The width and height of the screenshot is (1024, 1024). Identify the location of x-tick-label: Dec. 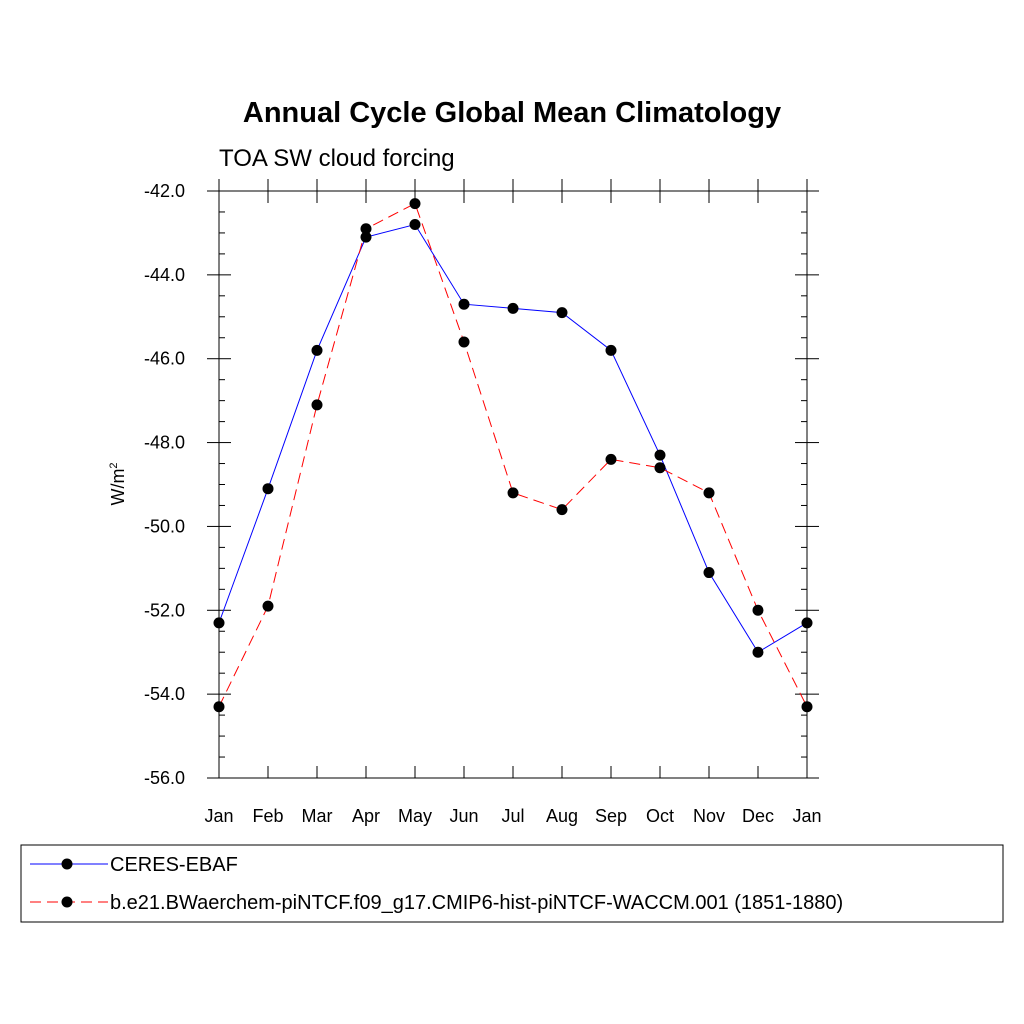
(758, 816).